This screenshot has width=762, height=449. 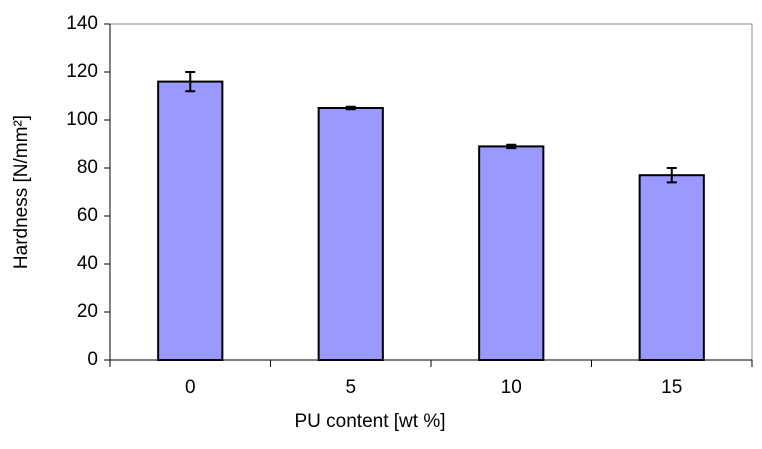 What do you see at coordinates (82, 23) in the screenshot?
I see `y-tick-label: 140` at bounding box center [82, 23].